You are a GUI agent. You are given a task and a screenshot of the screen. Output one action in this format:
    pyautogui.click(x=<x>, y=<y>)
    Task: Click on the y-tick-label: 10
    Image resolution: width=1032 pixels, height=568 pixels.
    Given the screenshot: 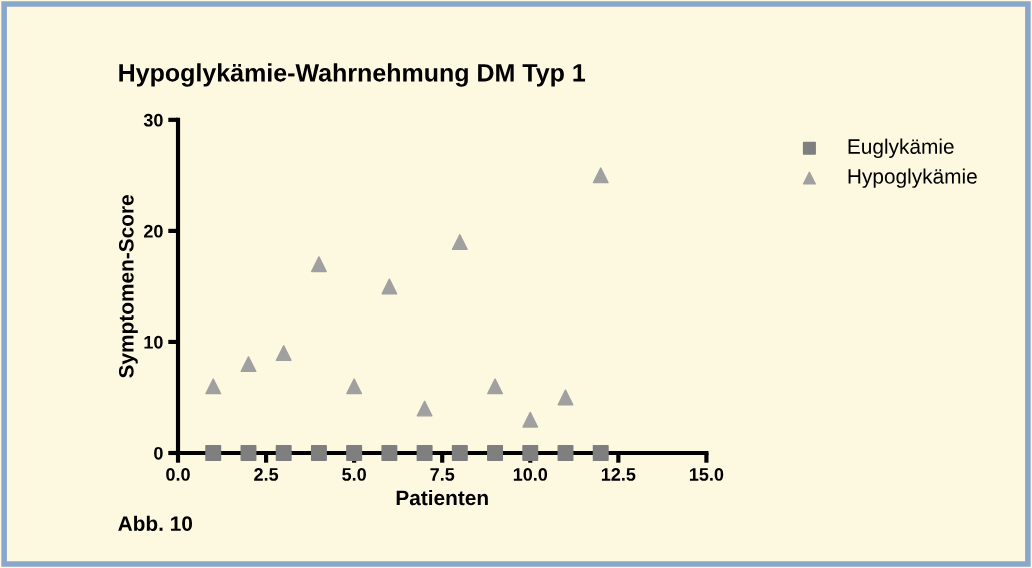 What is the action you would take?
    pyautogui.click(x=153, y=342)
    